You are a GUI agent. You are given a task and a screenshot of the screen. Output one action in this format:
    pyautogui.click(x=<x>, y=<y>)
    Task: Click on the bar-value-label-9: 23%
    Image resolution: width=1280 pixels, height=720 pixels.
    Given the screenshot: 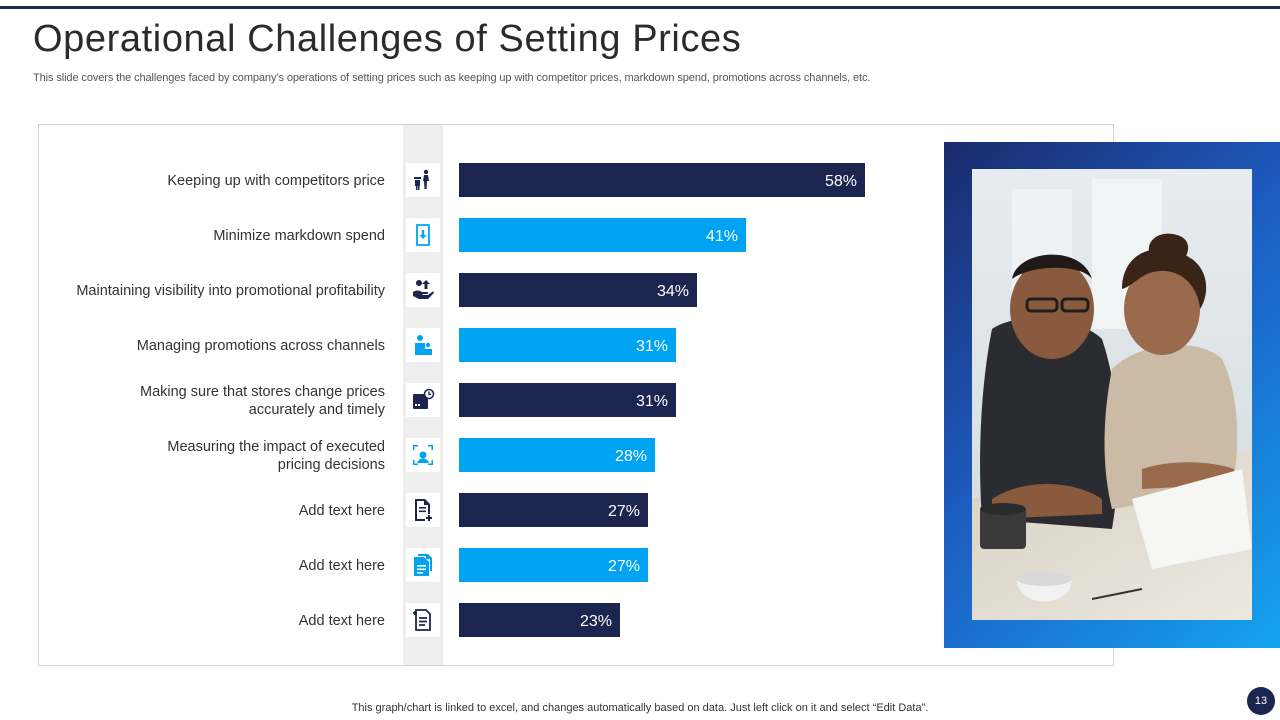 What is the action you would take?
    pyautogui.click(x=596, y=621)
    